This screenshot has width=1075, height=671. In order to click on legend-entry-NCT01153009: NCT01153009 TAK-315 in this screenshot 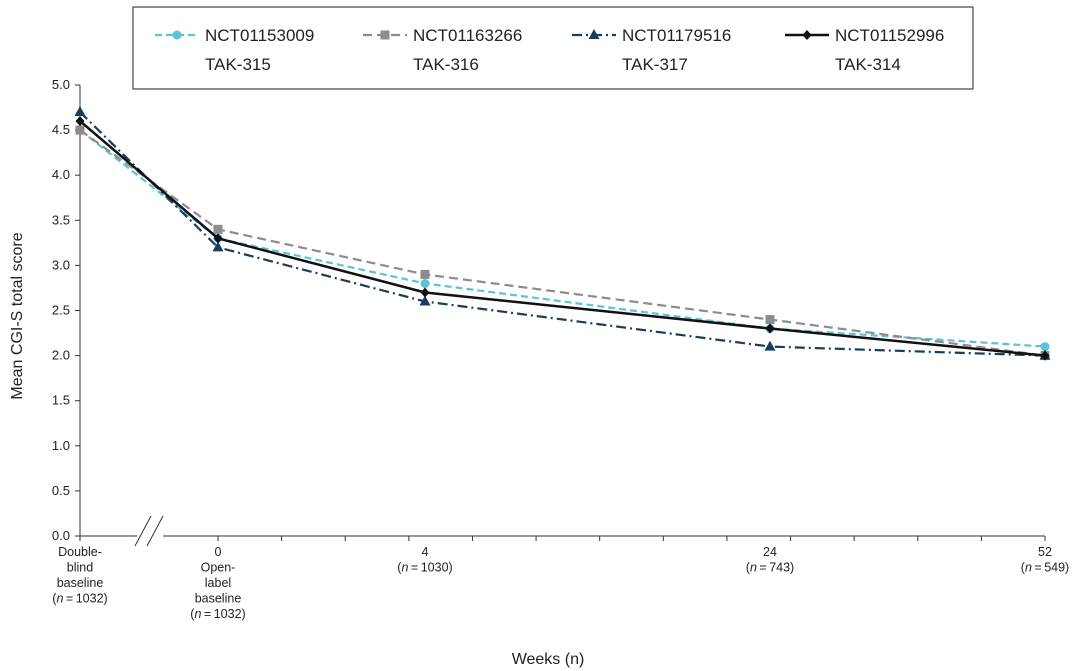, I will do `click(234, 50)`.